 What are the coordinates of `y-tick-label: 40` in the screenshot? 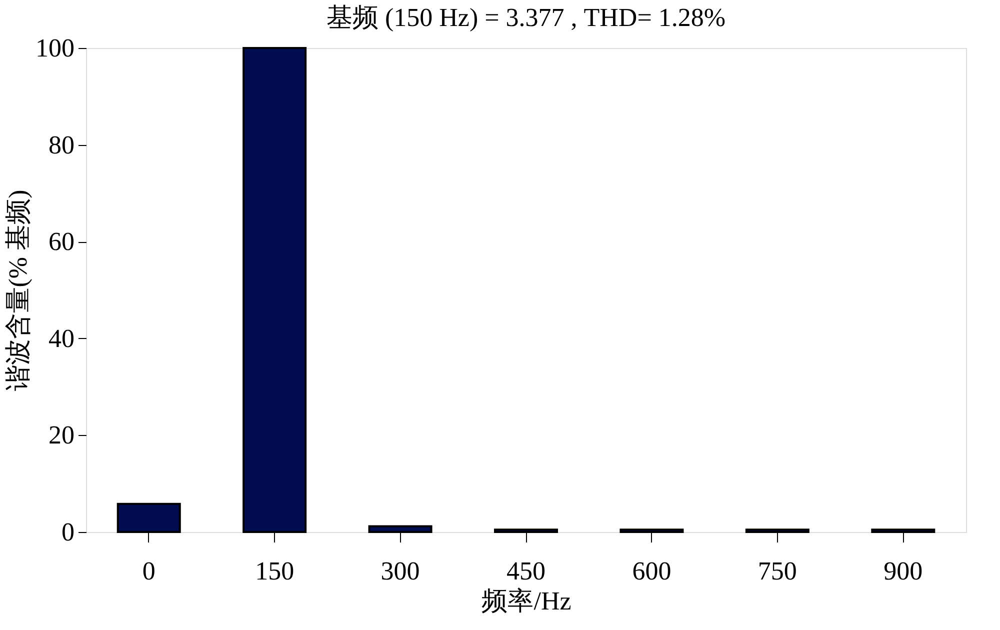 It's located at (61, 338).